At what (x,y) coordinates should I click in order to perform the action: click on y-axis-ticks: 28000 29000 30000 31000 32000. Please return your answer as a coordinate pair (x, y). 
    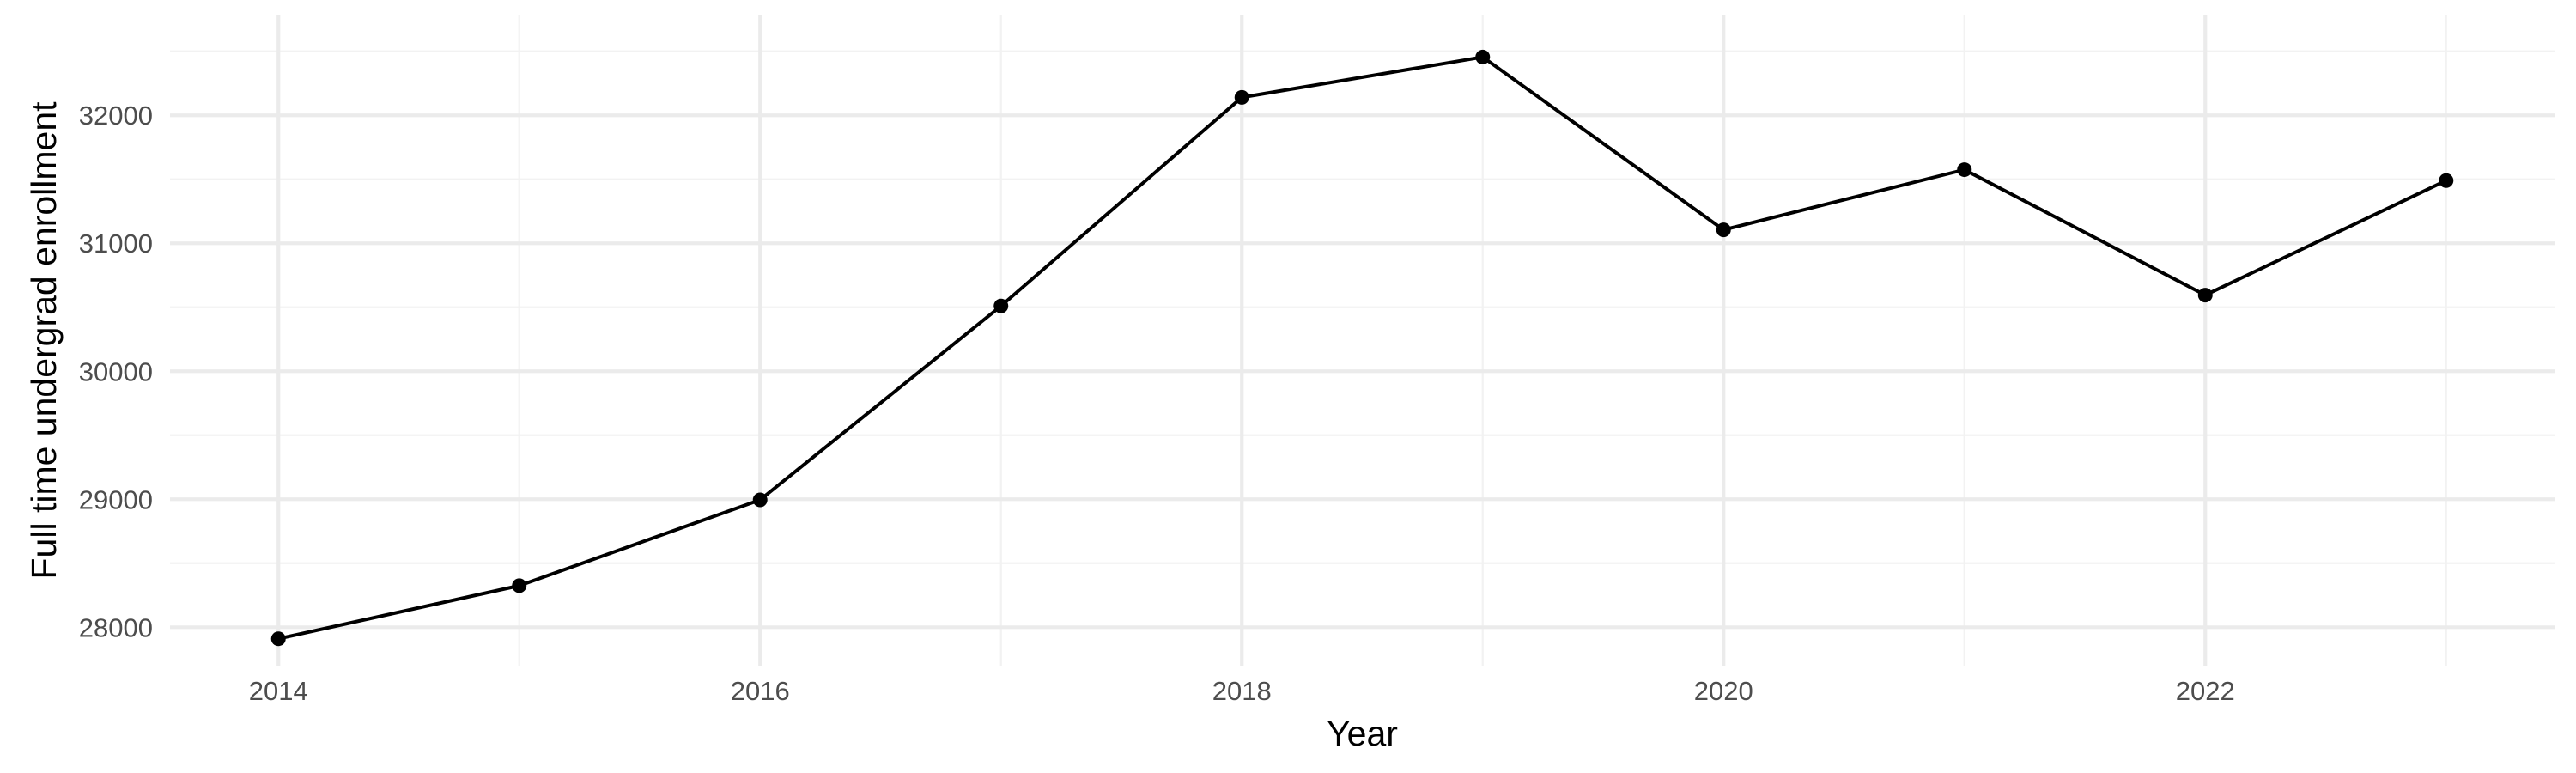
    Looking at the image, I should click on (116, 371).